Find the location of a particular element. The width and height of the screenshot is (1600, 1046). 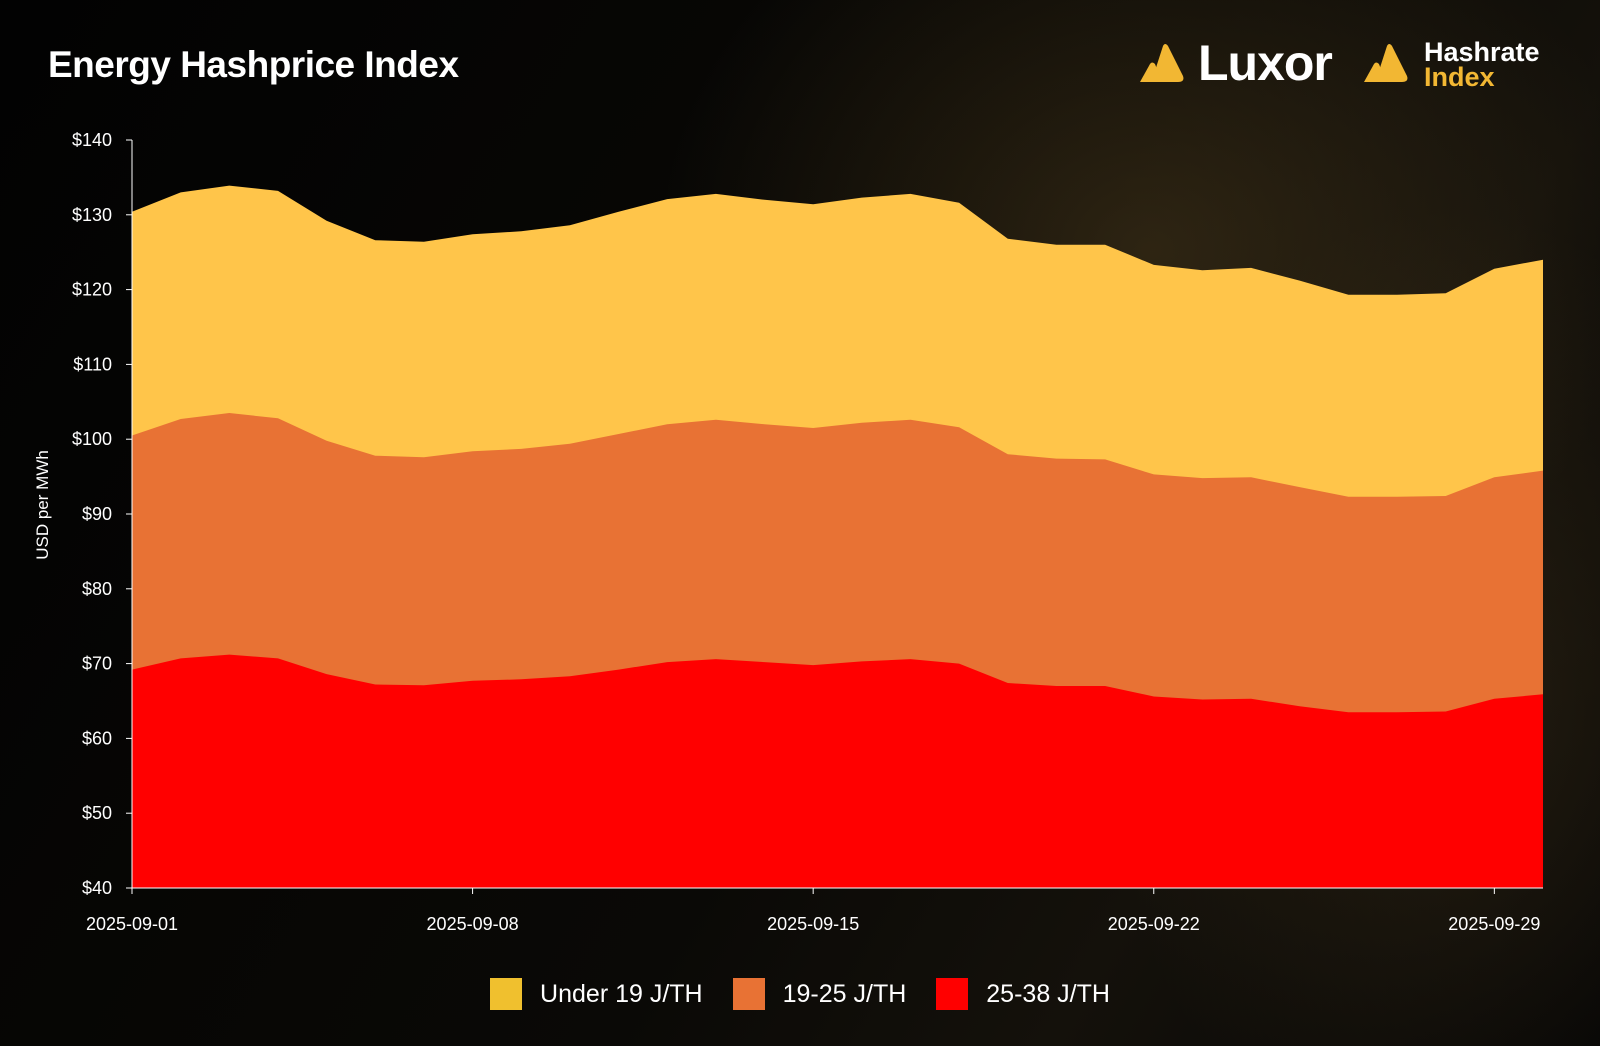

hashrate-index-logo-icon is located at coordinates (1386, 63).